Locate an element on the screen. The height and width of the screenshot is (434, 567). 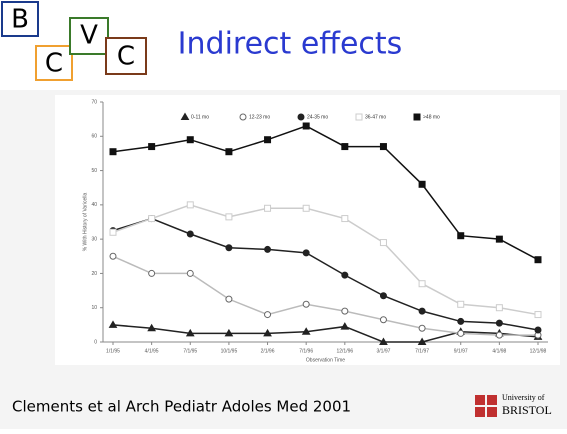
university: University of is located at coordinates (523, 397).